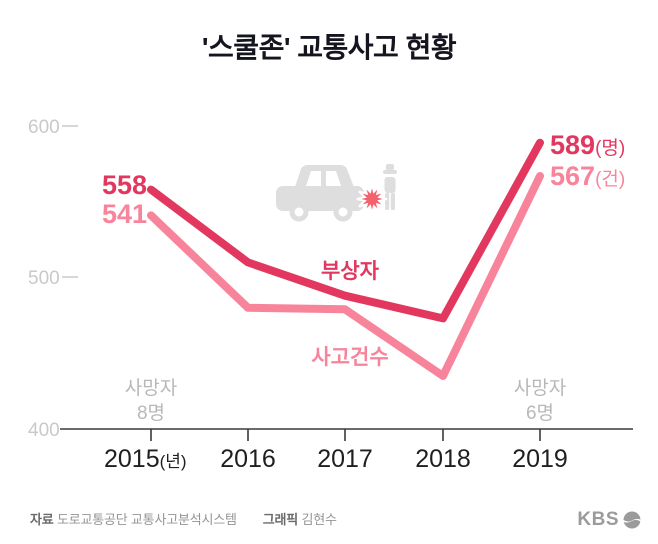 The width and height of the screenshot is (658, 544). What do you see at coordinates (345, 459) in the screenshot?
I see `x-label-2017: 2017` at bounding box center [345, 459].